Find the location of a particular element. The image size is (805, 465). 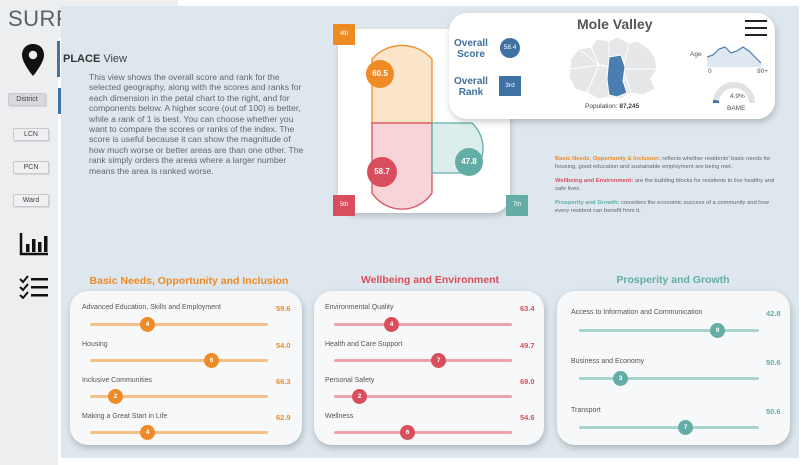

metric-label: Inclusive Communities is located at coordinates (117, 380).